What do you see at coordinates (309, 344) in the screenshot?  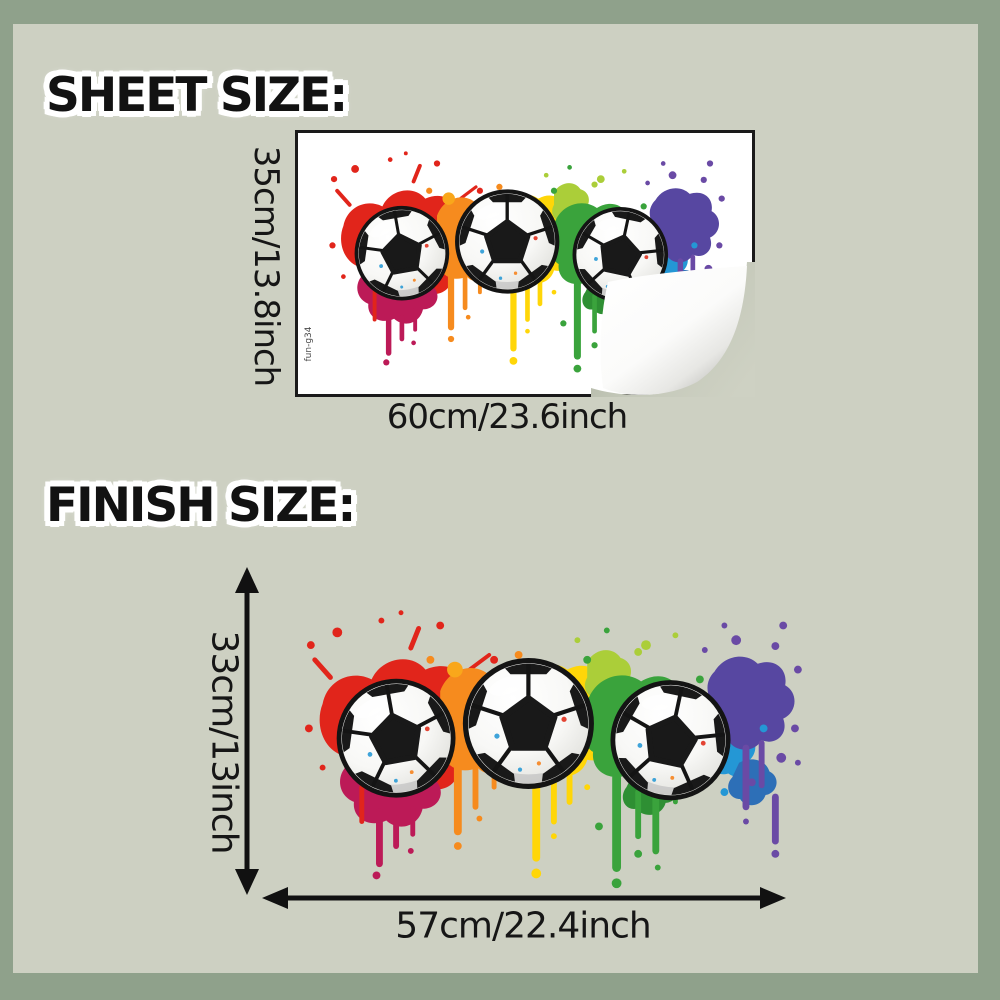 I see `watermark-code: fun-g34` at bounding box center [309, 344].